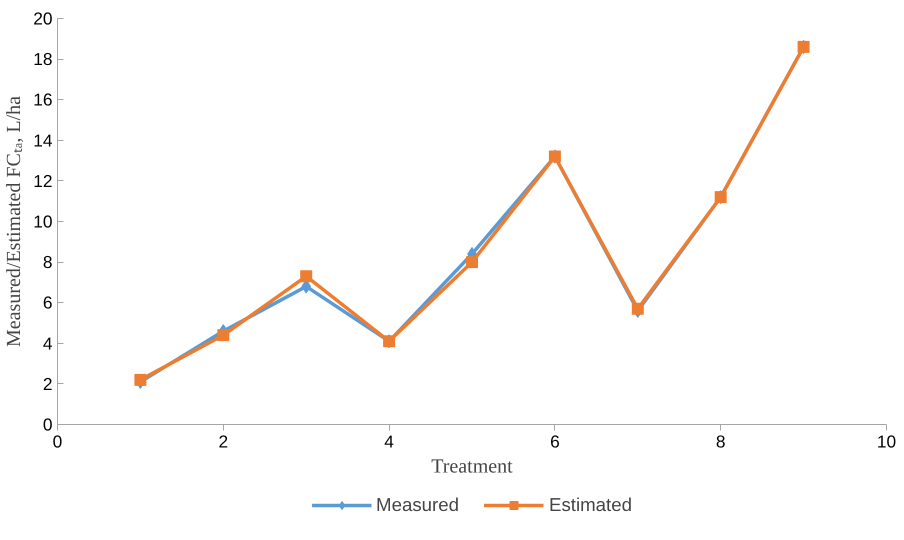 This screenshot has height=540, width=904. Describe the element at coordinates (43, 18) in the screenshot. I see `y-tick-label: 20` at that location.